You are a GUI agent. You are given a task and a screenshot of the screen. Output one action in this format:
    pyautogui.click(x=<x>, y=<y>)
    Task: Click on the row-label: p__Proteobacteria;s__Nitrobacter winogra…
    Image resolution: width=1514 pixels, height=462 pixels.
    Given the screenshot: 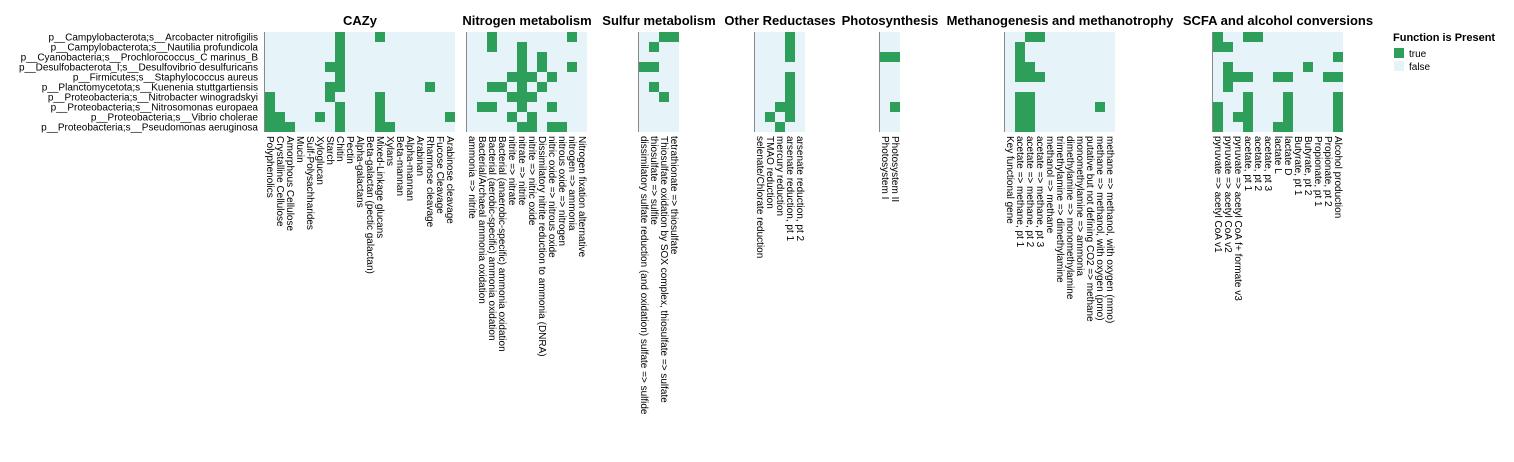 What is the action you would take?
    pyautogui.click(x=153, y=98)
    